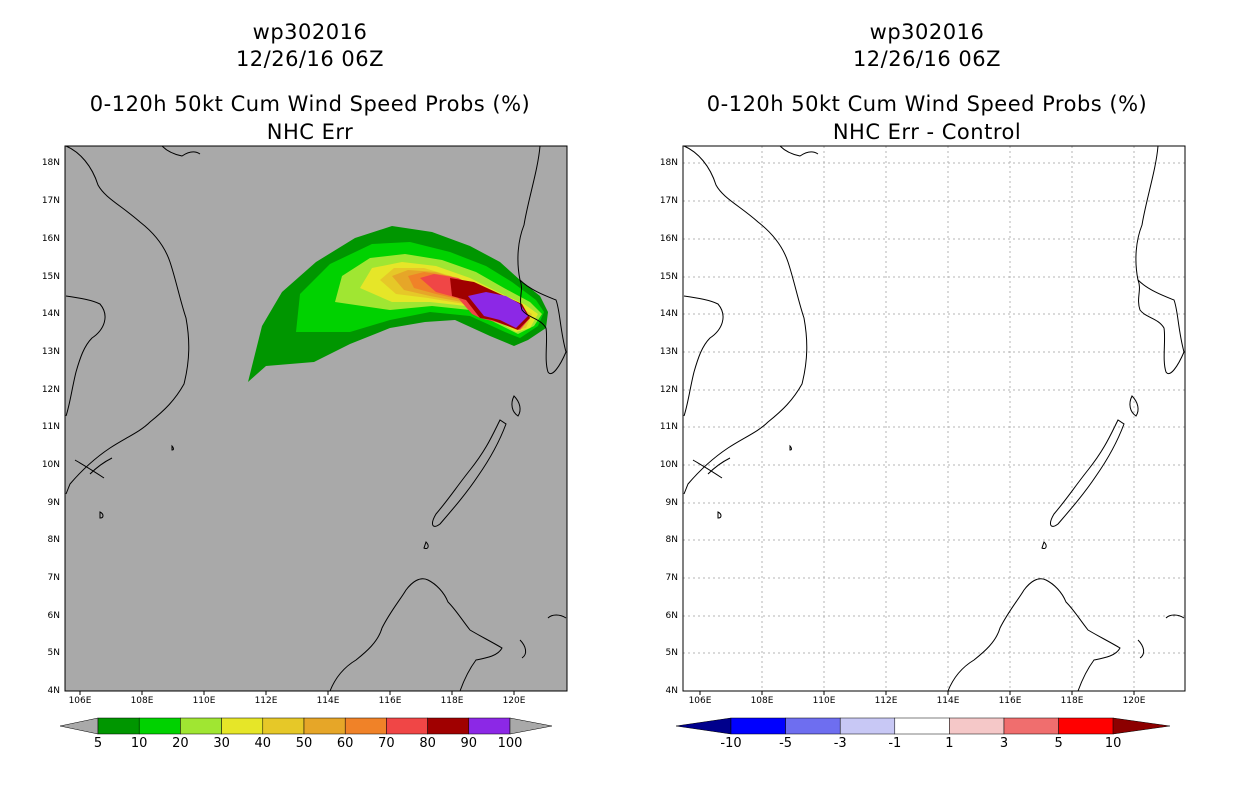  Describe the element at coordinates (390, 701) in the screenshot. I see `left-x-tick-116E: 116E` at that location.